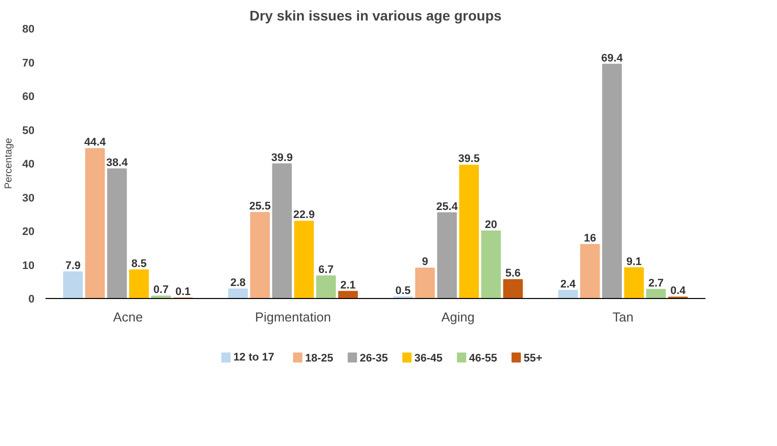 This screenshot has width=777, height=446. Describe the element at coordinates (458, 317) in the screenshot. I see `x-tick-label: Aging` at that location.